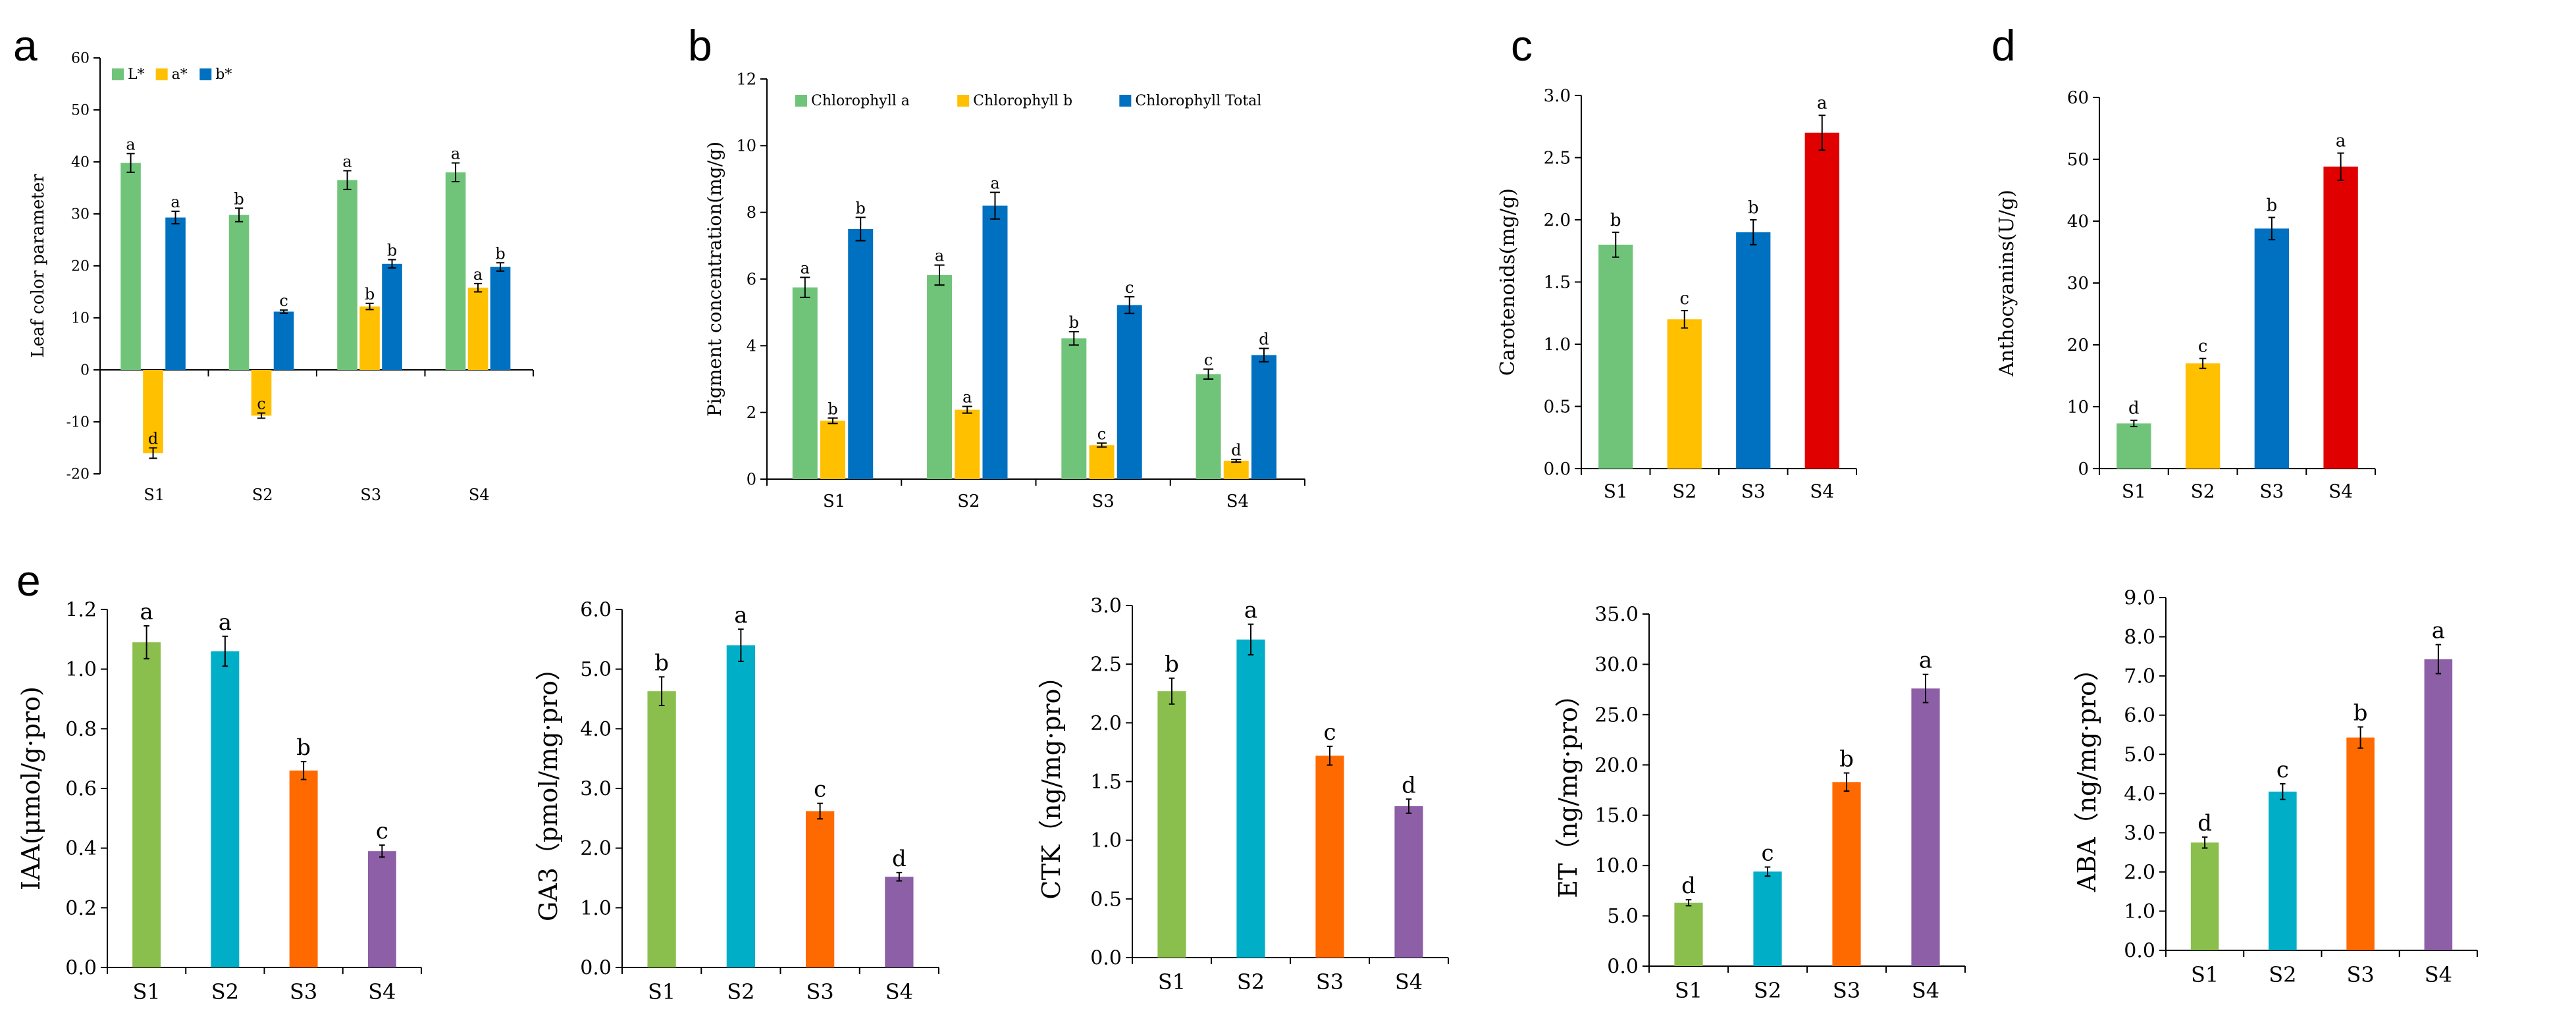 The width and height of the screenshot is (2576, 1028). I want to click on legend-label: L*, so click(136, 74).